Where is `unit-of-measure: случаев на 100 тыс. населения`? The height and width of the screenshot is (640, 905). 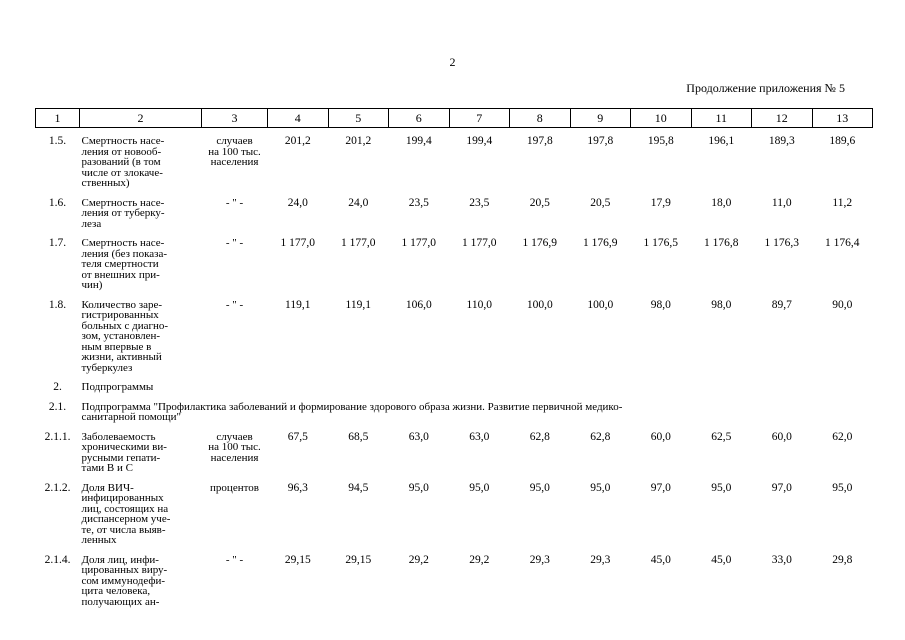 unit-of-measure: случаев на 100 тыс. населения is located at coordinates (234, 447).